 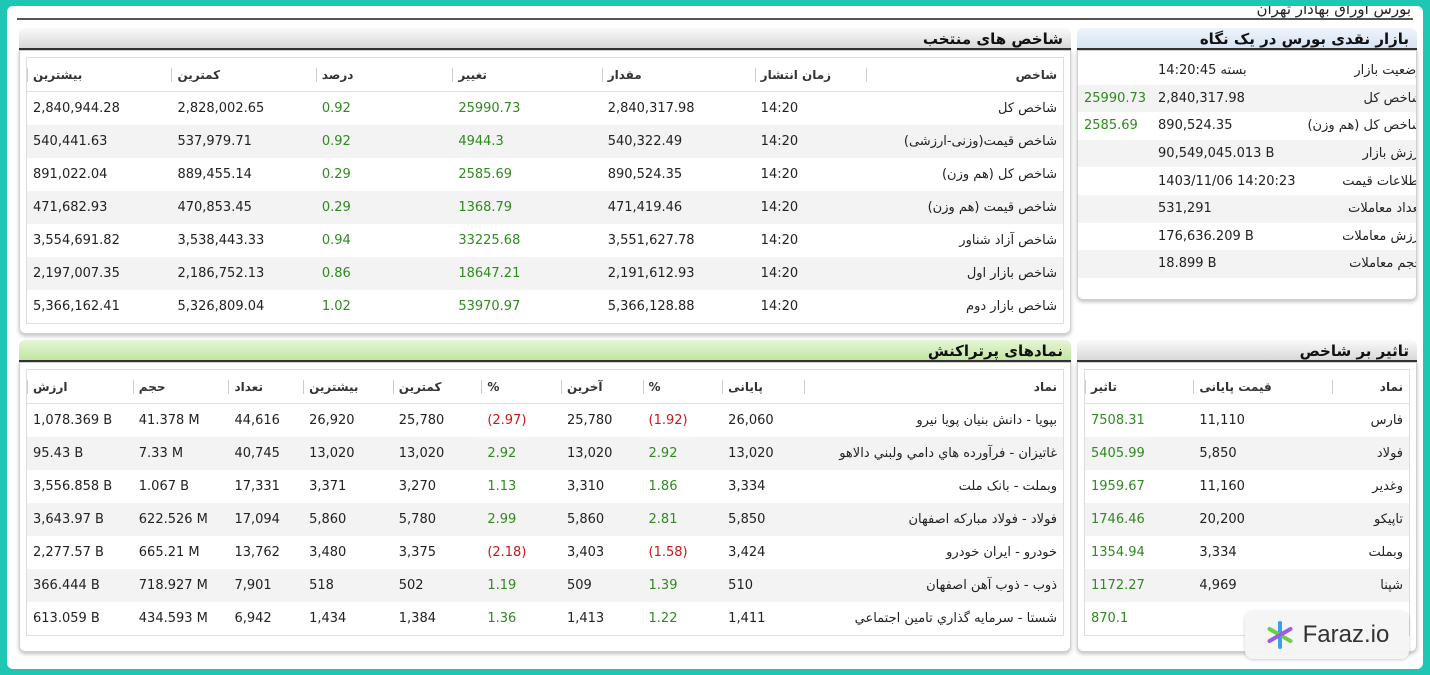 I want to click on trade-volume: 41.378 M, so click(x=169, y=420).